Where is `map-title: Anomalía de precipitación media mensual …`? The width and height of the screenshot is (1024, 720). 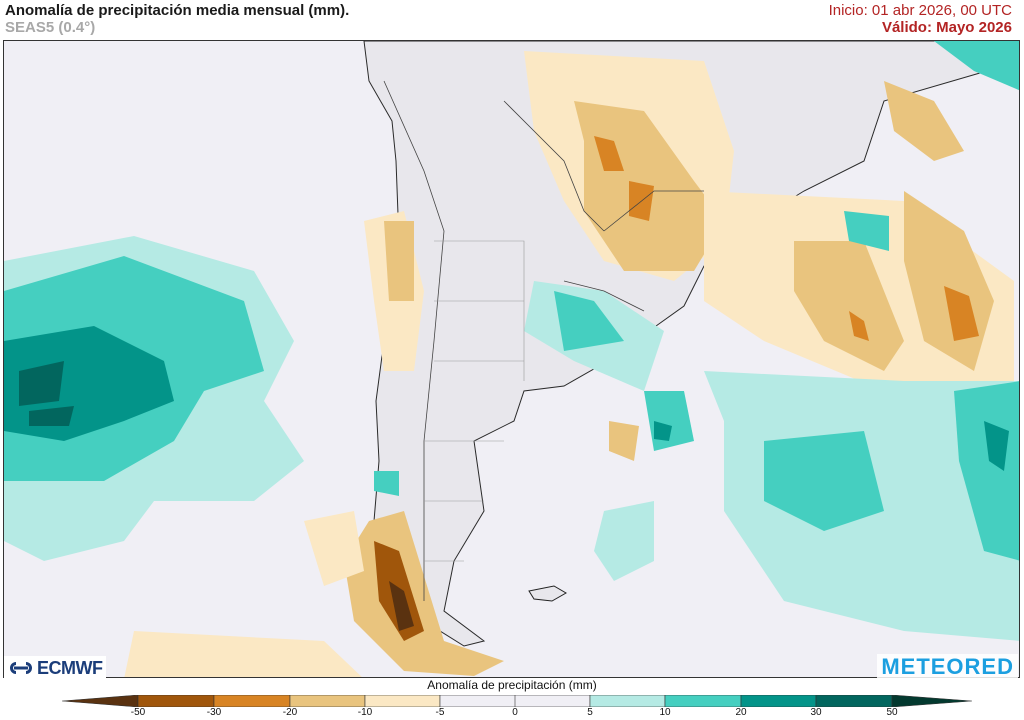
map-title: Anomalía de precipitación media mensual … is located at coordinates (177, 10).